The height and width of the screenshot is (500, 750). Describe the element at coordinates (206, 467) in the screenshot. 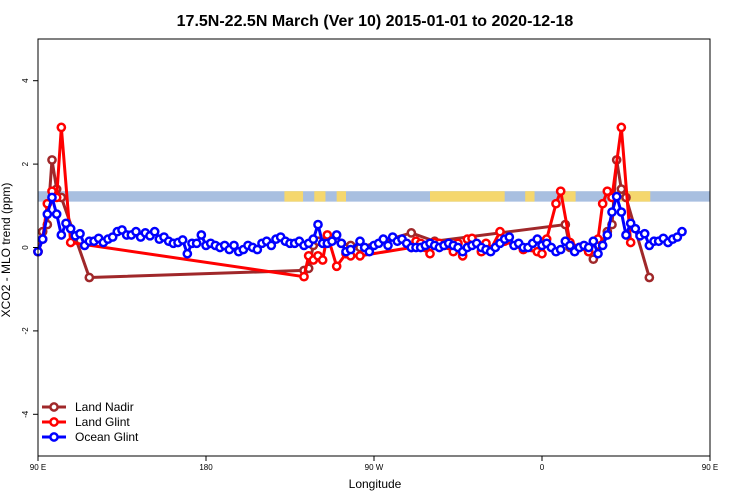

I see `x-tick-label: 180` at that location.